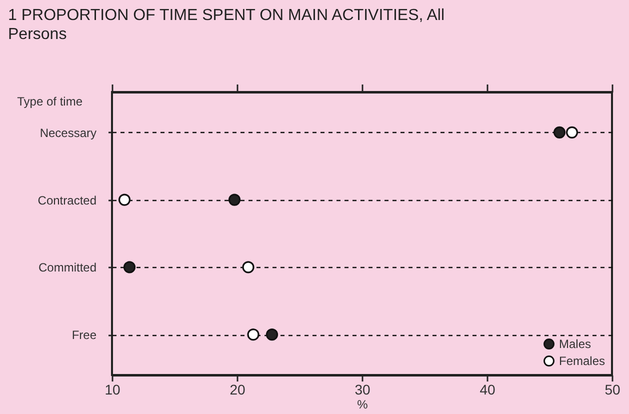  What do you see at coordinates (362, 405) in the screenshot?
I see `x-axis-title: %` at bounding box center [362, 405].